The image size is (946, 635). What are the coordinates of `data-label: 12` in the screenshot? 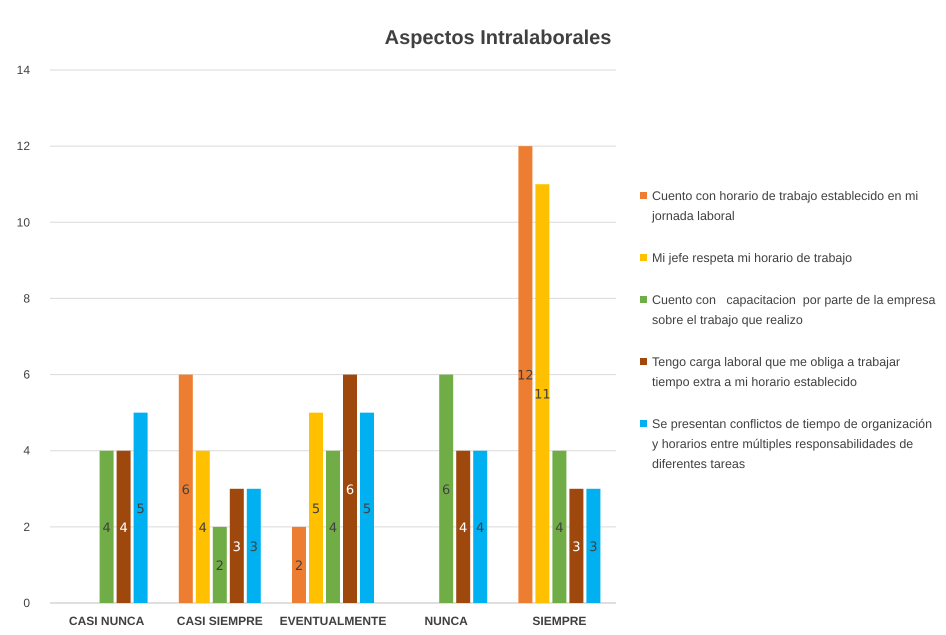 It's located at (525, 376).